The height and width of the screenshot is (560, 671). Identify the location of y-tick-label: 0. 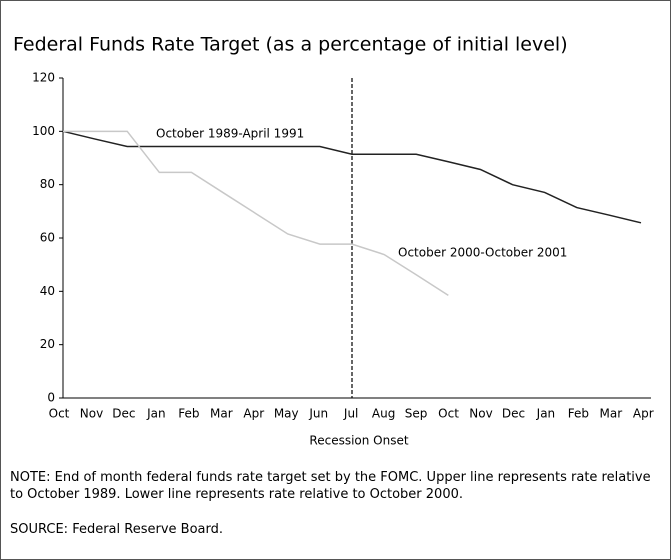
(51, 398).